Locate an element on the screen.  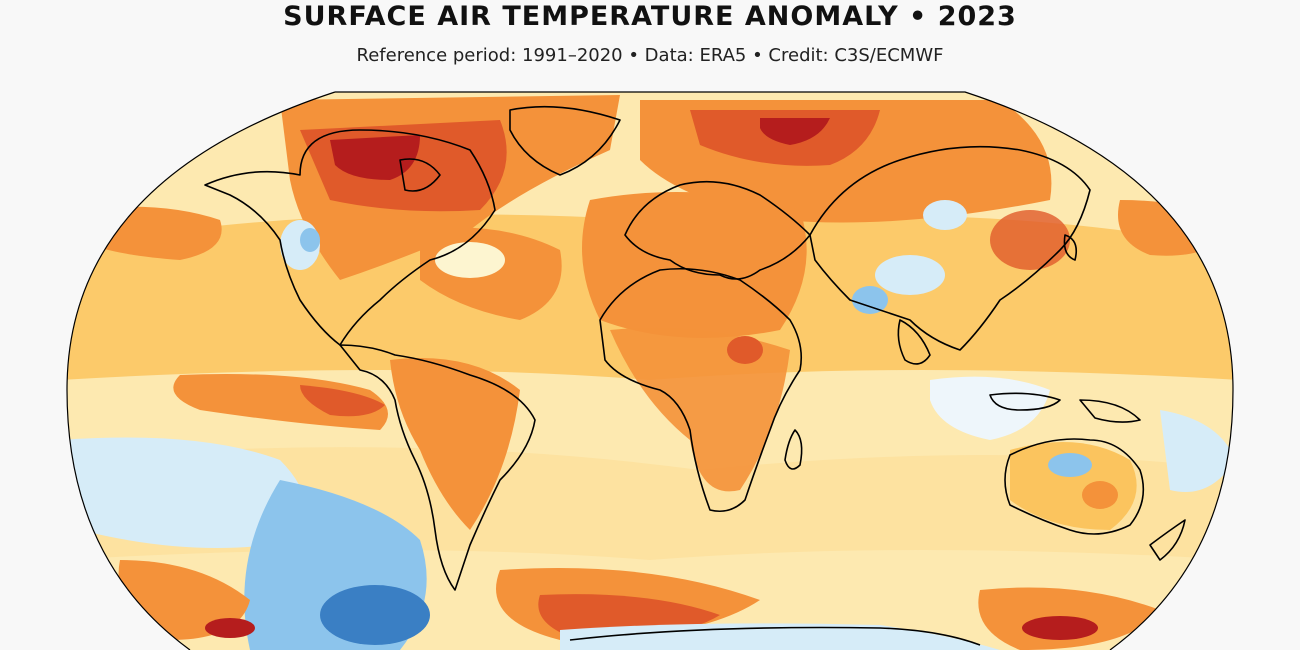
map-title: SURFACE AIR TEMPERATURE ANOMALY • 2023 is located at coordinates (650, 16).